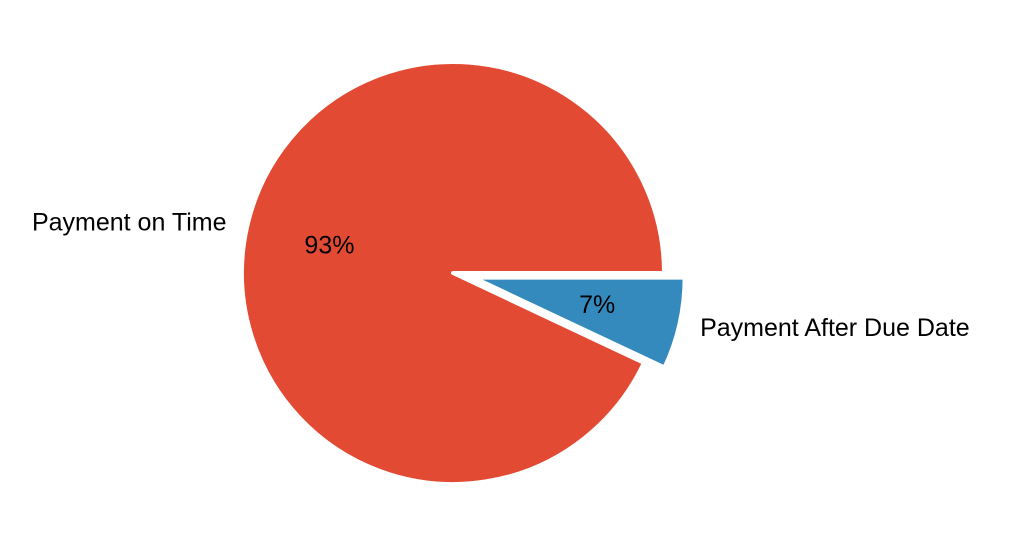 The image size is (1009, 553). Describe the element at coordinates (329, 245) in the screenshot. I see `slice-percent-label-0: 93%` at that location.